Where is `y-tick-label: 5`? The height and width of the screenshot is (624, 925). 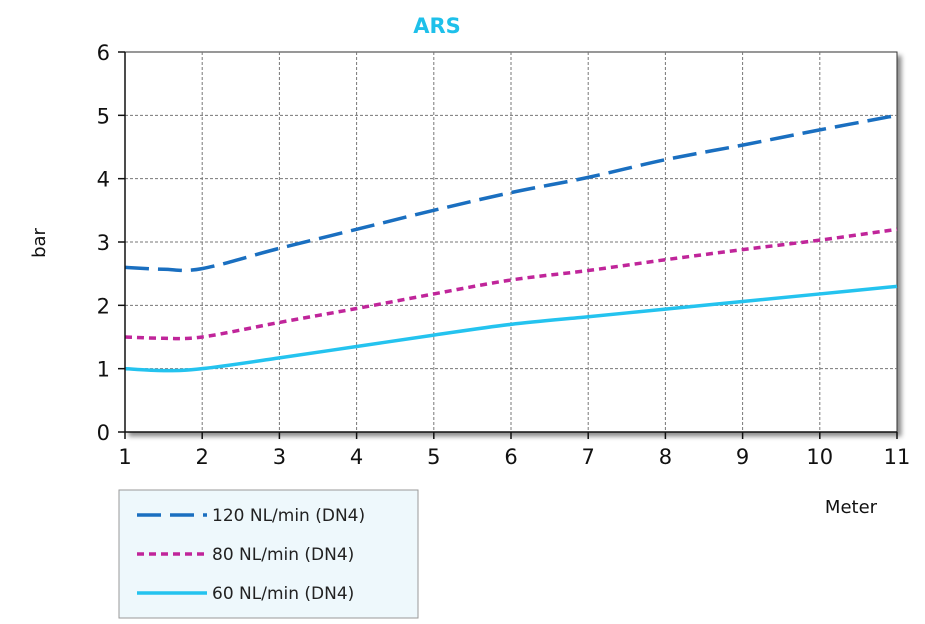 y-tick-label: 5 is located at coordinates (103, 116).